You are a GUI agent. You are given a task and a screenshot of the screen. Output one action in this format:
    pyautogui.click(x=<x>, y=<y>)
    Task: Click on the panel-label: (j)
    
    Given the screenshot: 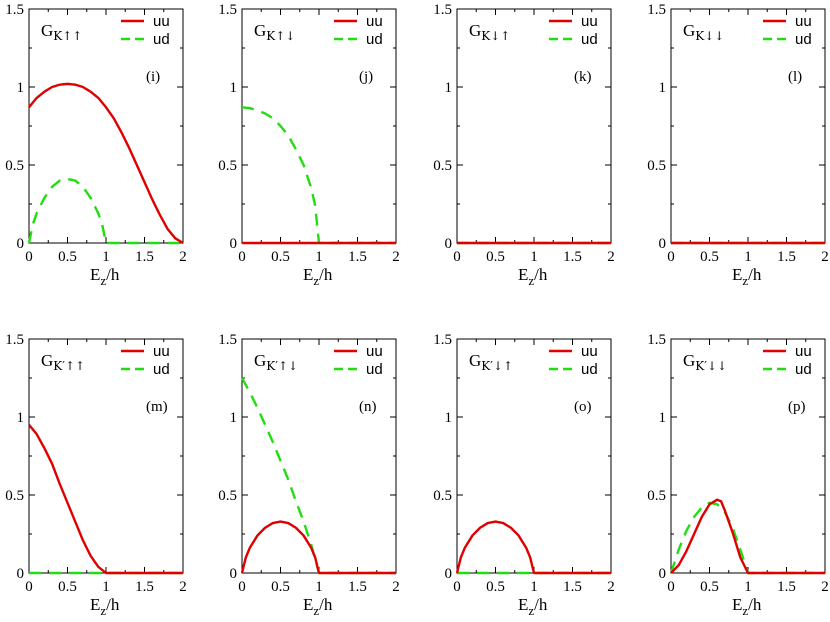 What is the action you would take?
    pyautogui.click(x=366, y=77)
    